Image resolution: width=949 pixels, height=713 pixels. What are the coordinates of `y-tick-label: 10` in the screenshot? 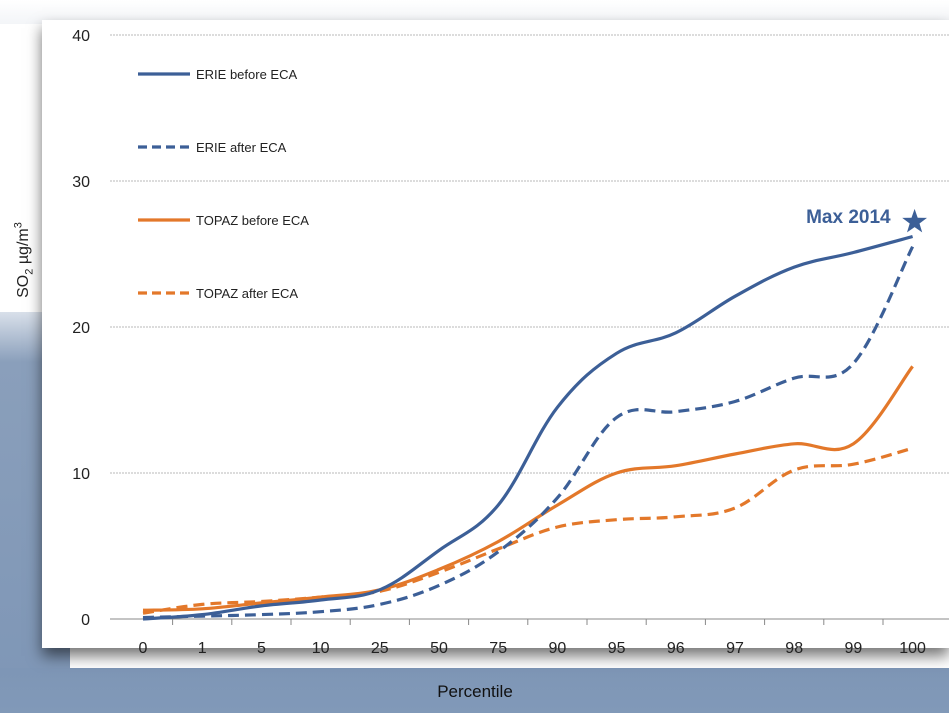 It's located at (81, 474).